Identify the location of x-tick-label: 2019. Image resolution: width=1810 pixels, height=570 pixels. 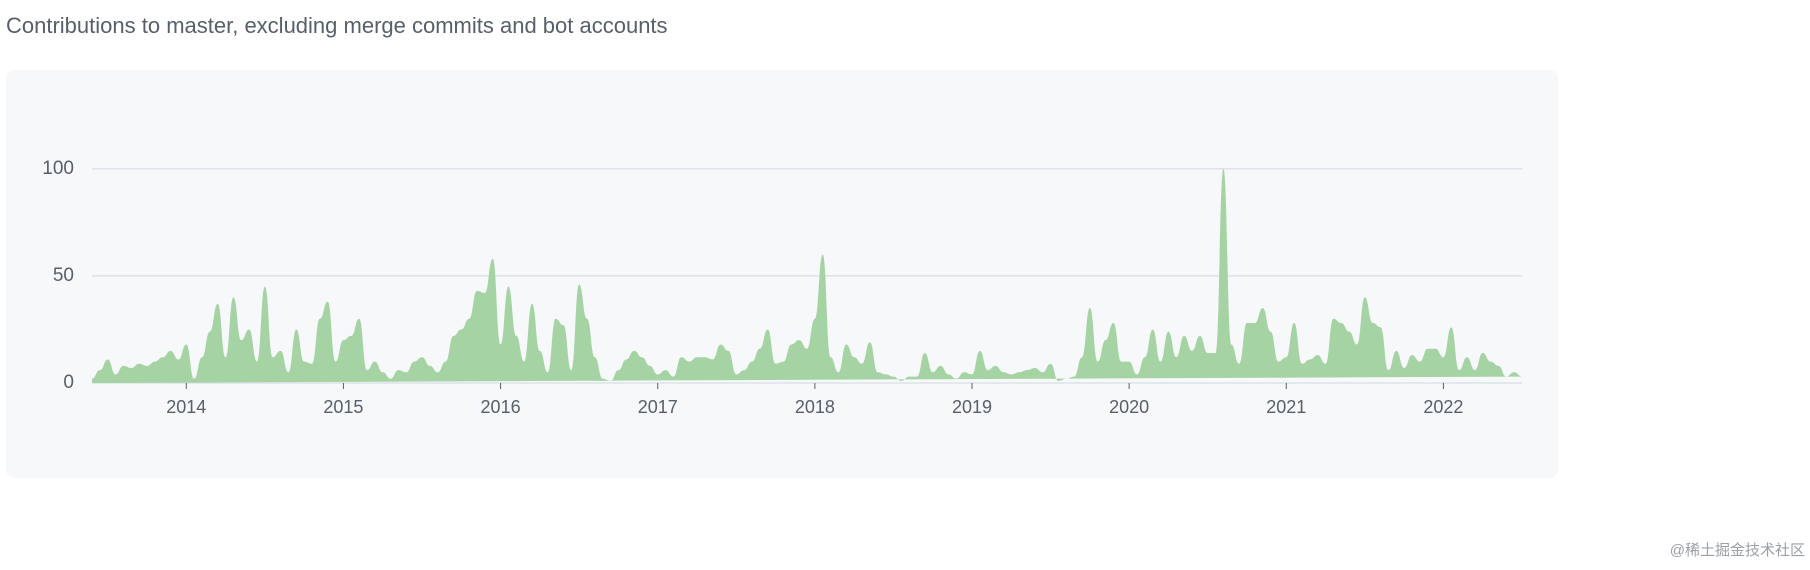
(972, 407).